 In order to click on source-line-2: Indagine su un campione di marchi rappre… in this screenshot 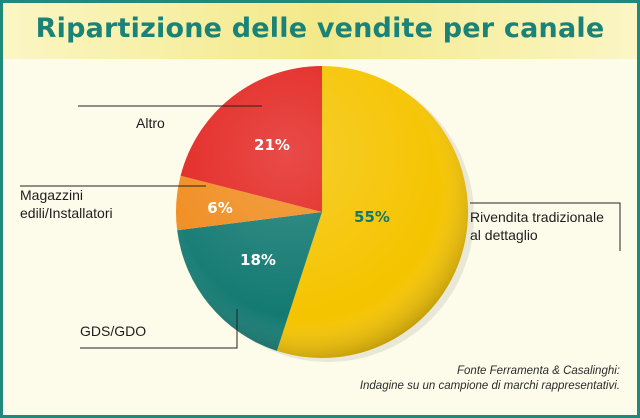, I will do `click(489, 386)`.